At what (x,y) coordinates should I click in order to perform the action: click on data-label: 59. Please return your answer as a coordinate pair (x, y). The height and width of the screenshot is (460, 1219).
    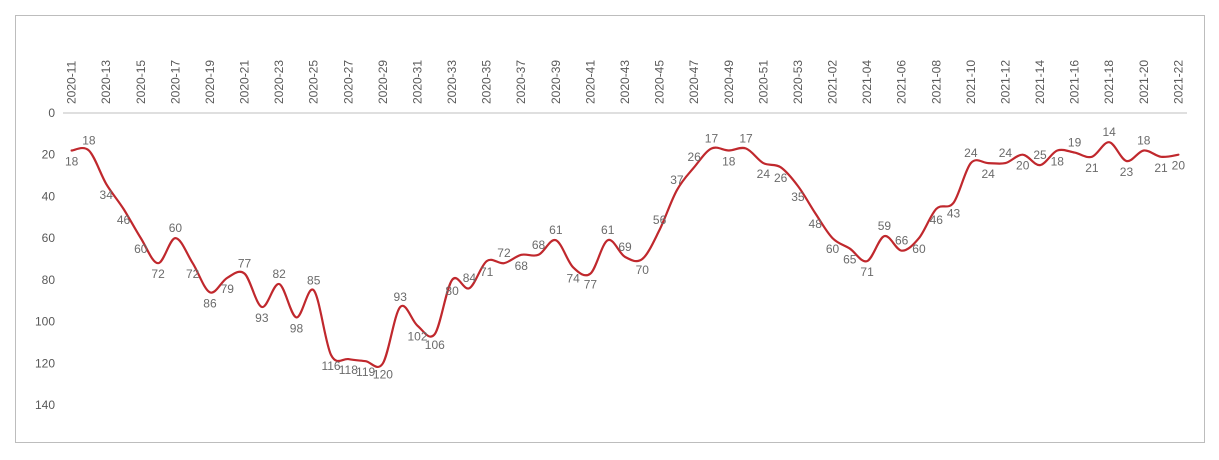
    Looking at the image, I should click on (885, 226).